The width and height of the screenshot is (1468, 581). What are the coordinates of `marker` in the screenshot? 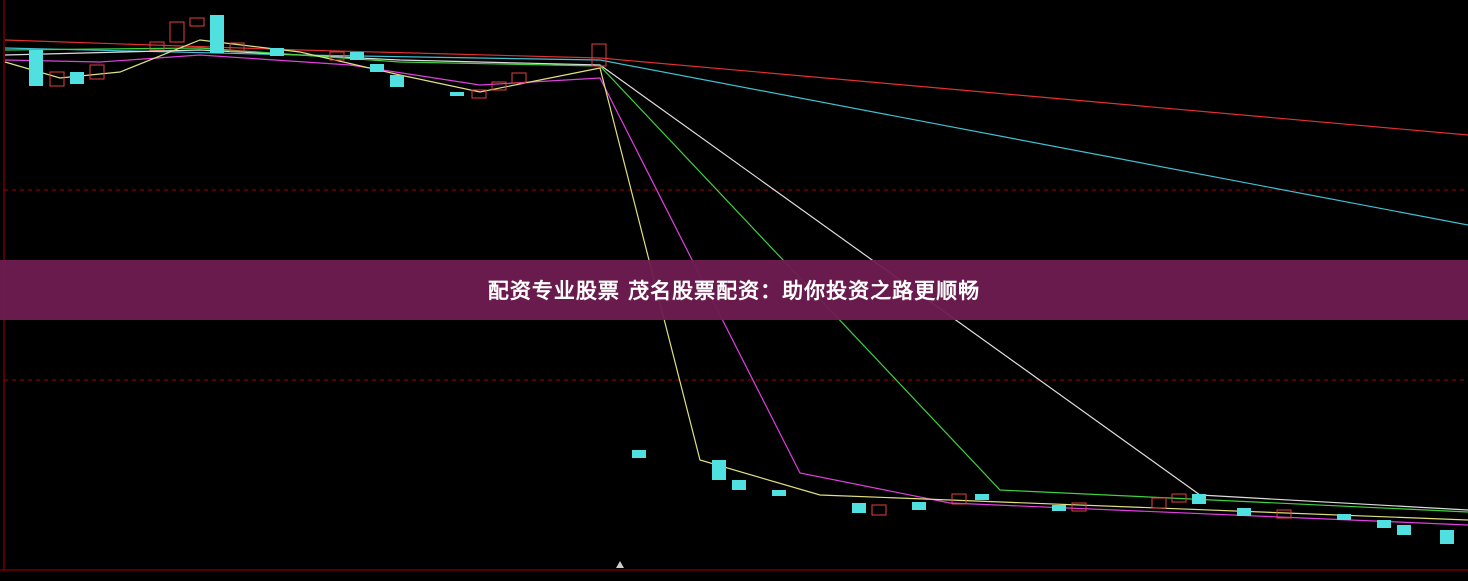 It's located at (620, 564).